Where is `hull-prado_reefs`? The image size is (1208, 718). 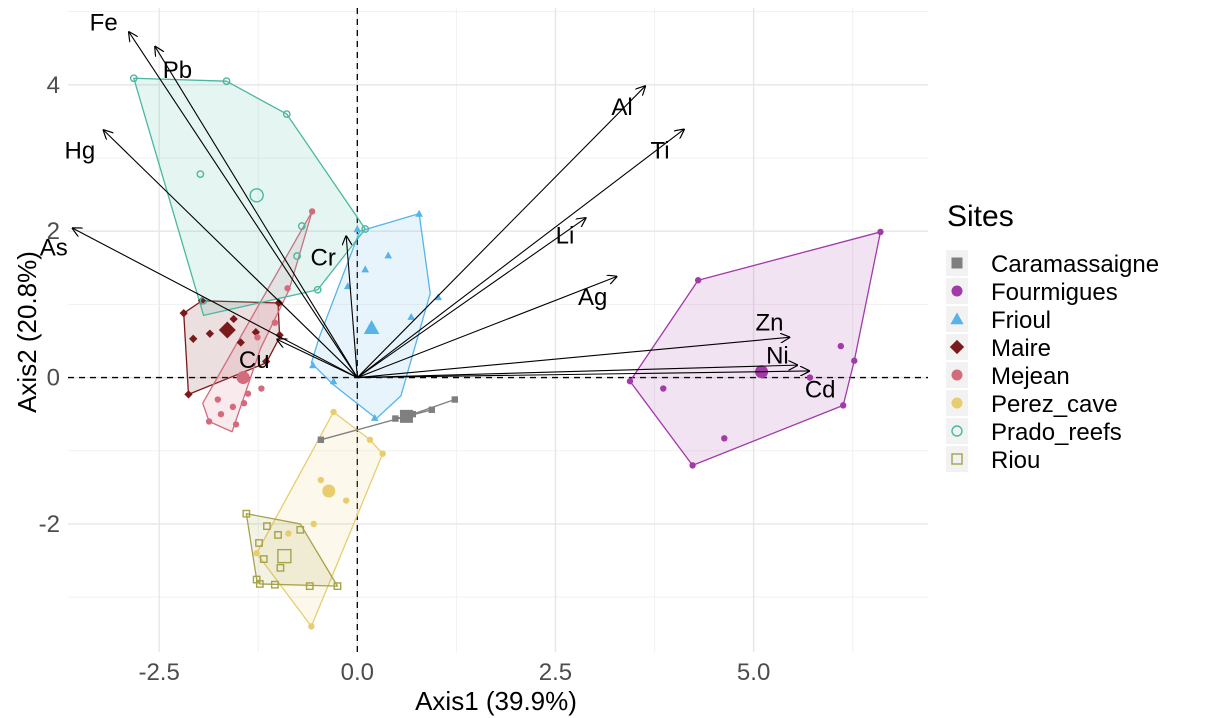
hull-prado_reefs is located at coordinates (249, 197).